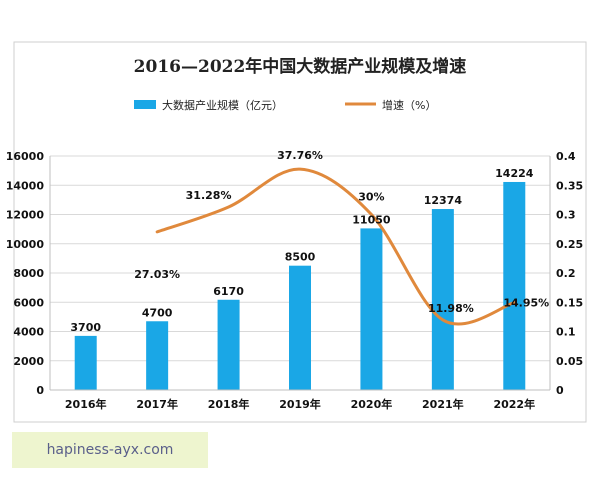  I want to click on legend: 大数据产业规模（亿元） 增速（%）, so click(285, 105).